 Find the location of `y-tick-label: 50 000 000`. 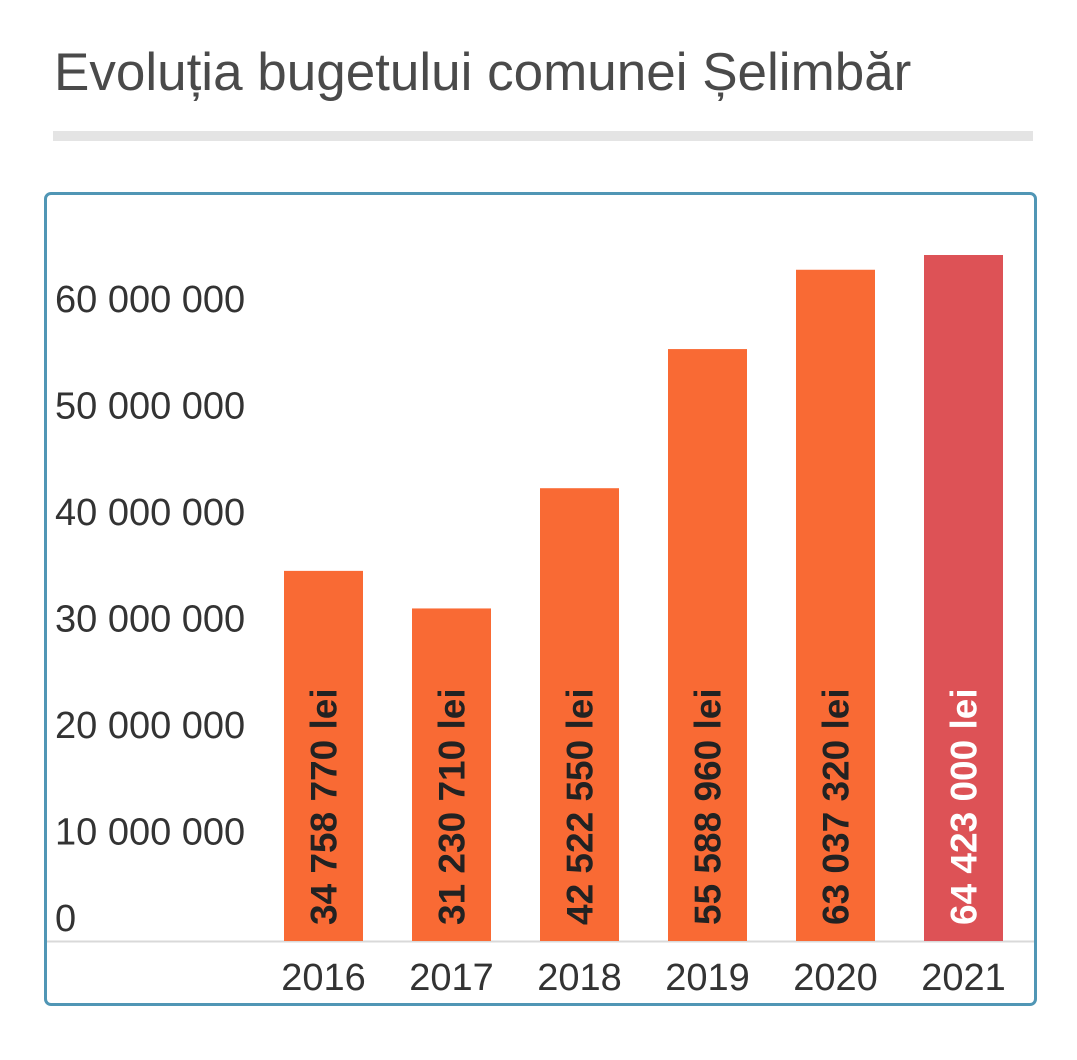

y-tick-label: 50 000 000 is located at coordinates (150, 407).